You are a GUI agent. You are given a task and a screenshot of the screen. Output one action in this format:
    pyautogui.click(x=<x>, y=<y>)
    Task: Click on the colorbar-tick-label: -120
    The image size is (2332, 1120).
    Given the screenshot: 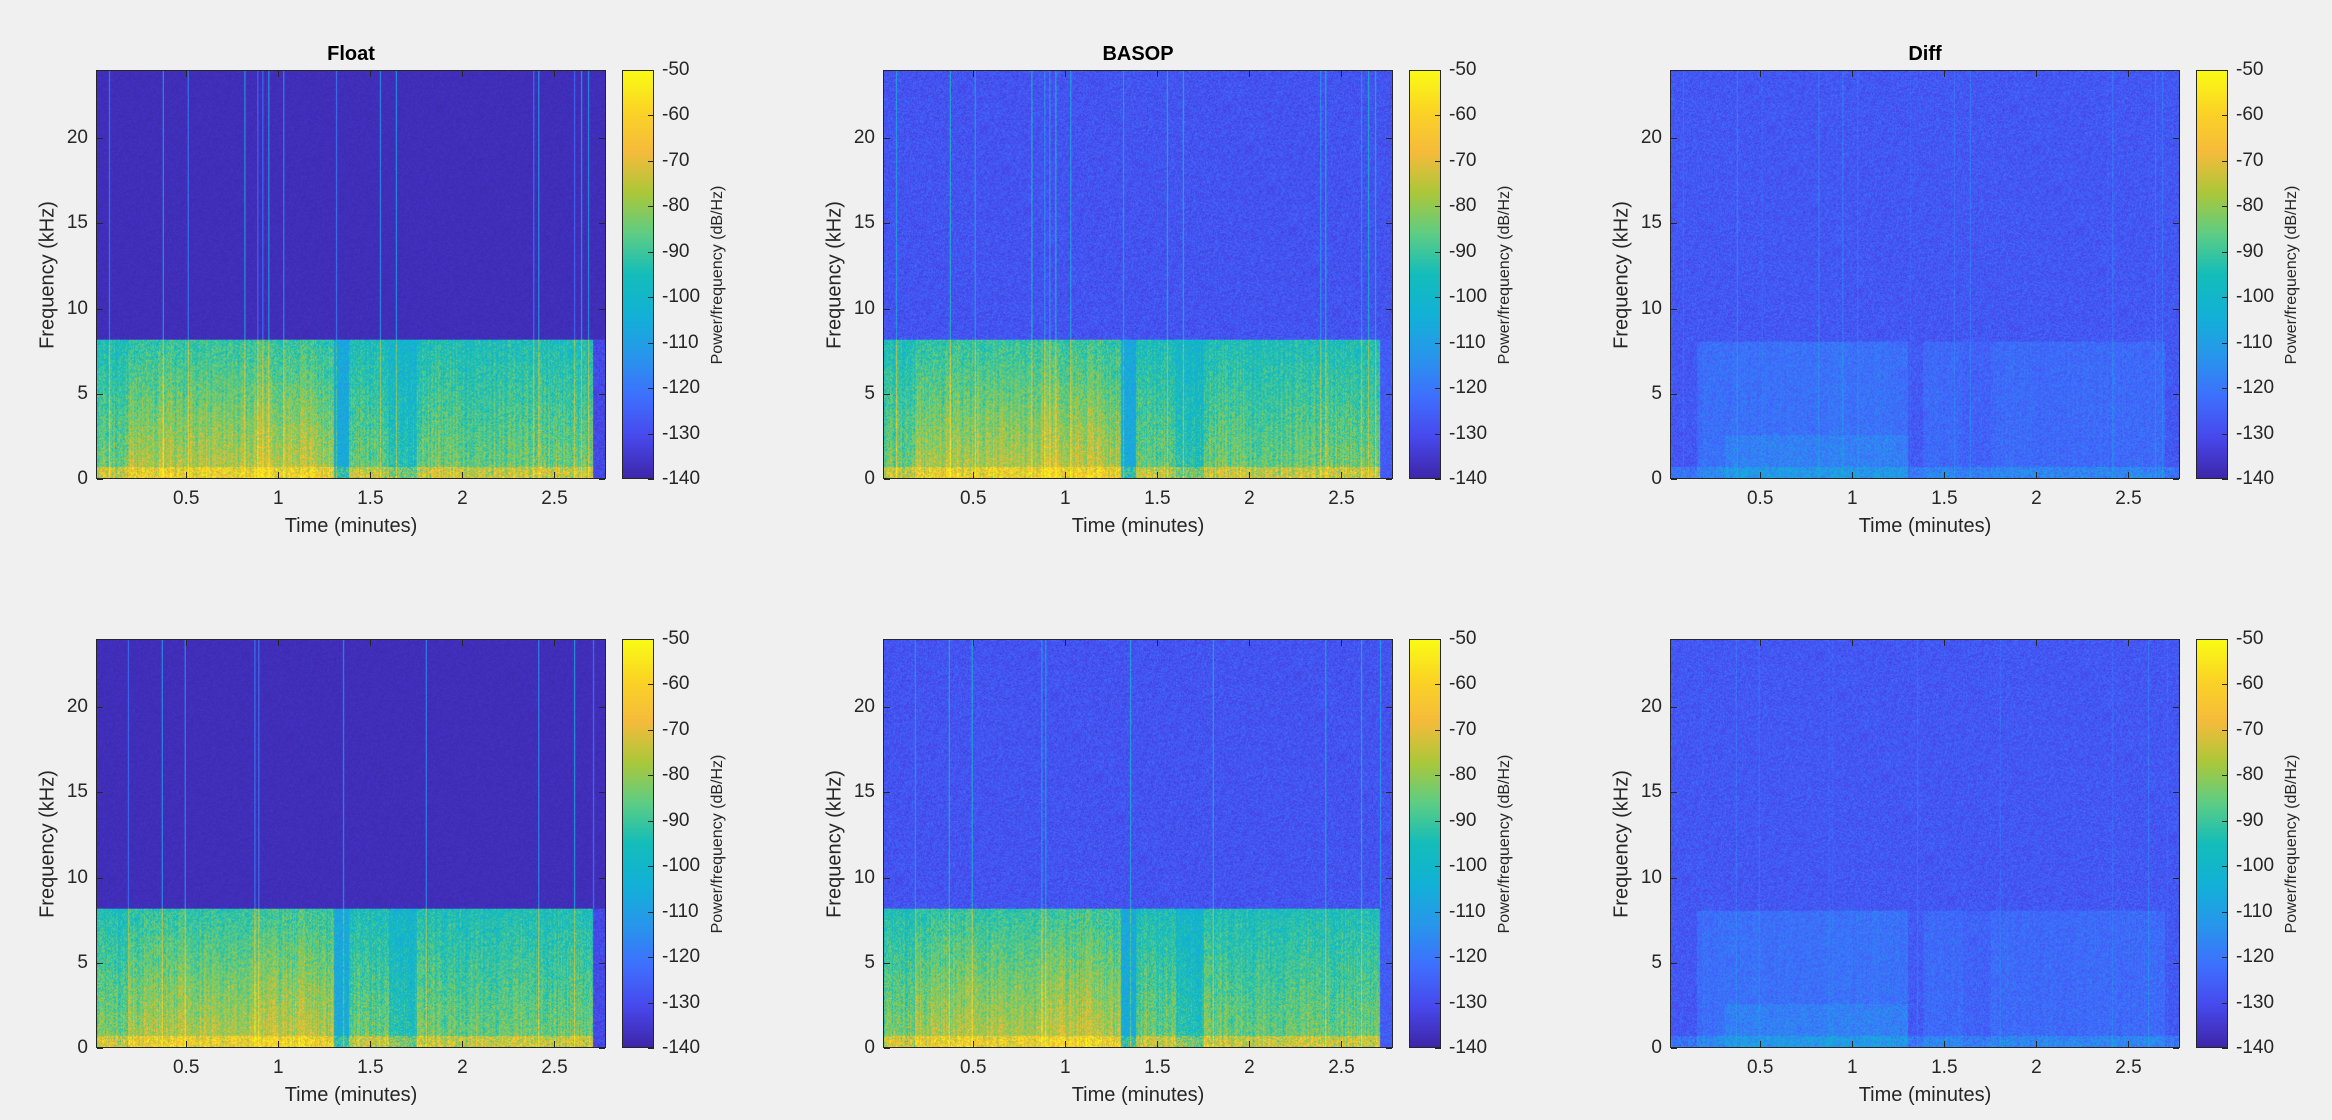 What is the action you would take?
    pyautogui.click(x=1468, y=388)
    